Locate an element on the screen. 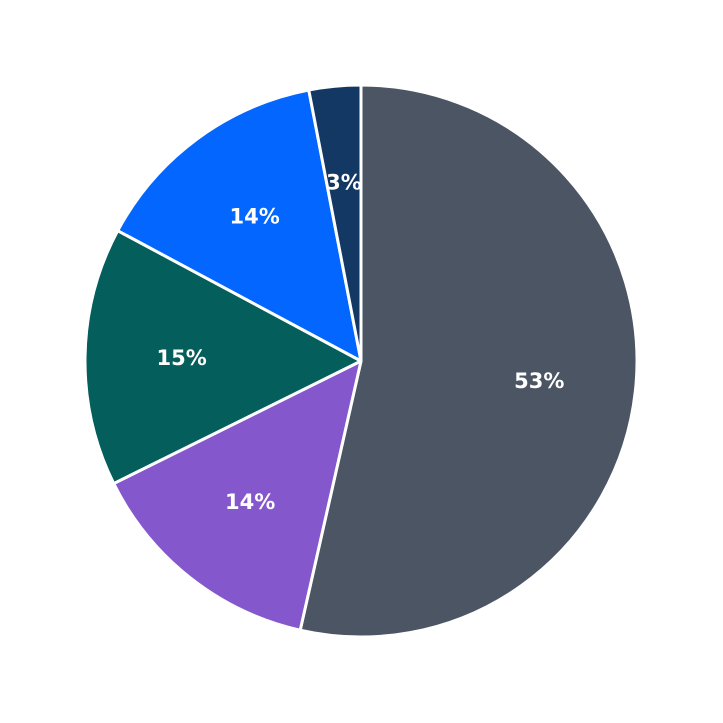 This screenshot has height=723, width=723. slice-label-4: 14% is located at coordinates (254, 217).